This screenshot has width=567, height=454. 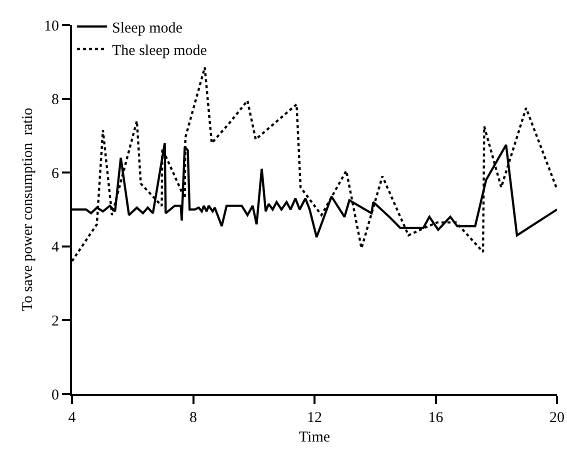 I want to click on x-tick-label: 16, so click(x=436, y=418).